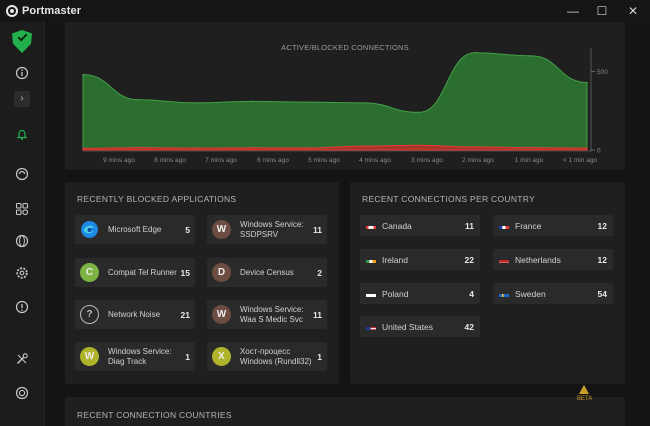 This screenshot has height=426, width=650. What do you see at coordinates (325, 11) in the screenshot?
I see `title-bar: Portmaster — ☐ ✕` at bounding box center [325, 11].